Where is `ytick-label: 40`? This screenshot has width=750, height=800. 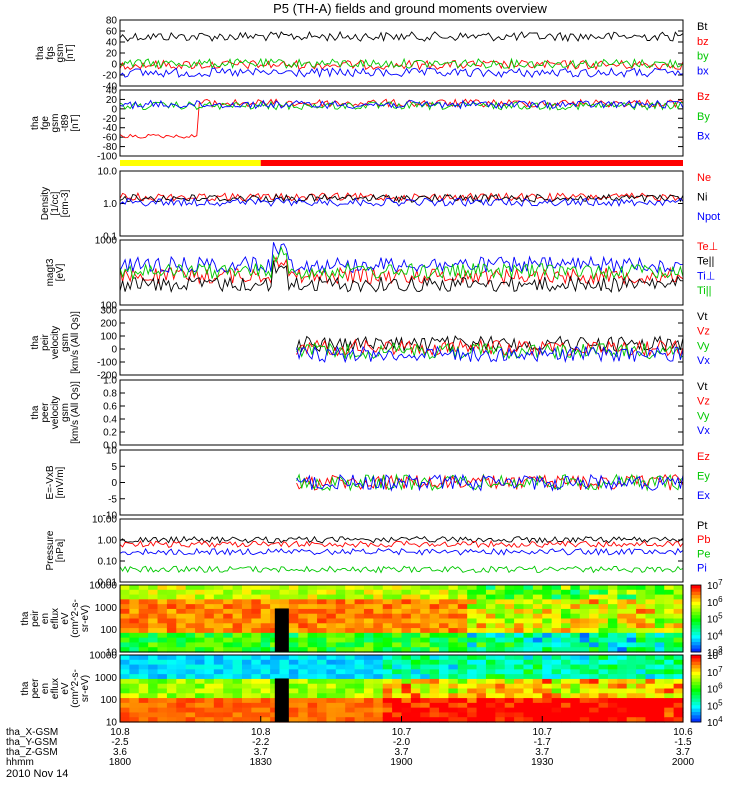 ytick-label: 40 is located at coordinates (112, 43).